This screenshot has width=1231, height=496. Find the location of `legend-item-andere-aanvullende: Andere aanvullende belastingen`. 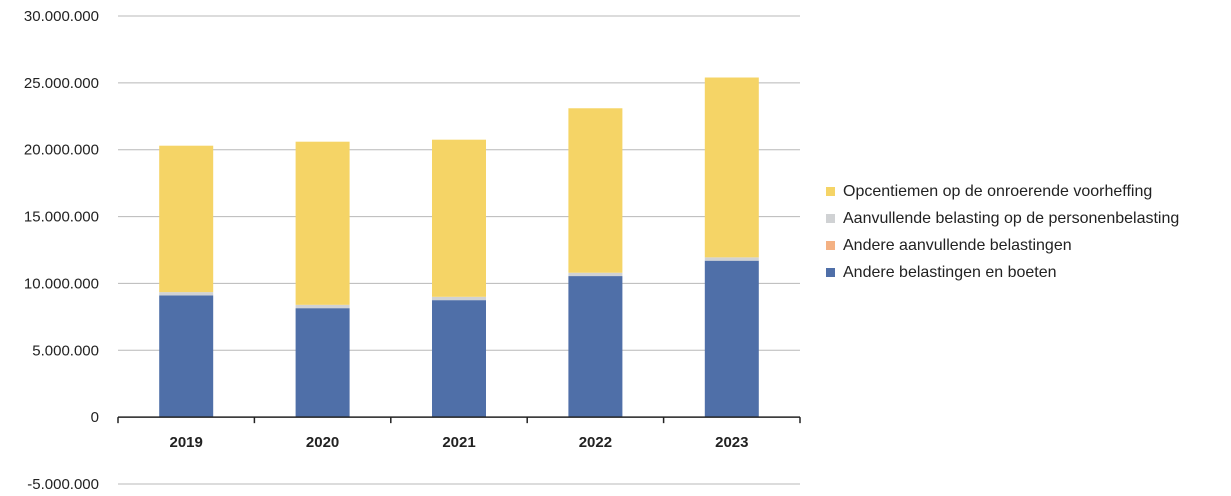

legend-item-andere-aanvullende: Andere aanvullende belastingen is located at coordinates (1002, 245).